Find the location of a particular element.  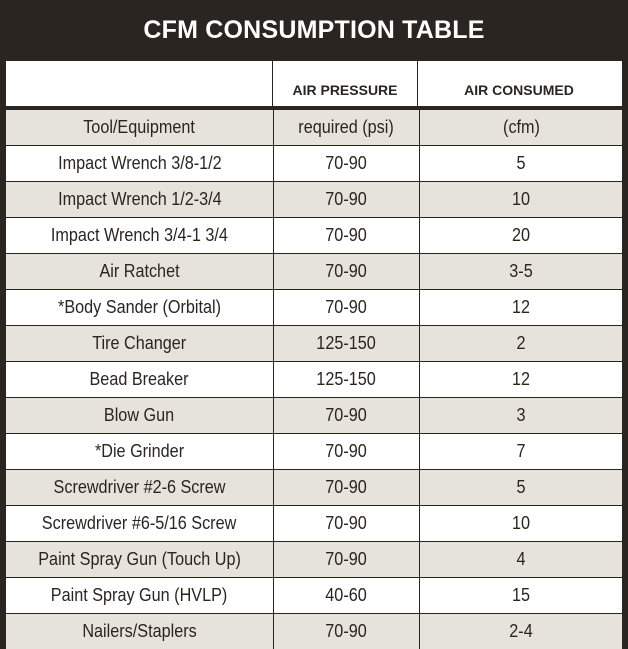

header-air-consumed: AIR CONSUMED is located at coordinates (519, 90).